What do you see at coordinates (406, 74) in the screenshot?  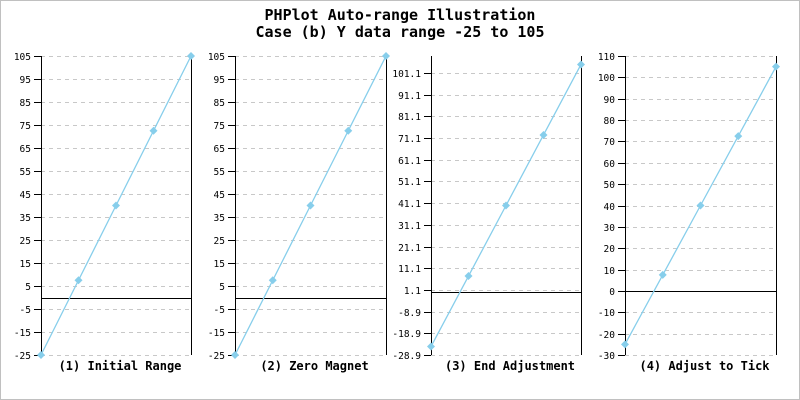 I see `y-tick-label: 101.1` at bounding box center [406, 74].